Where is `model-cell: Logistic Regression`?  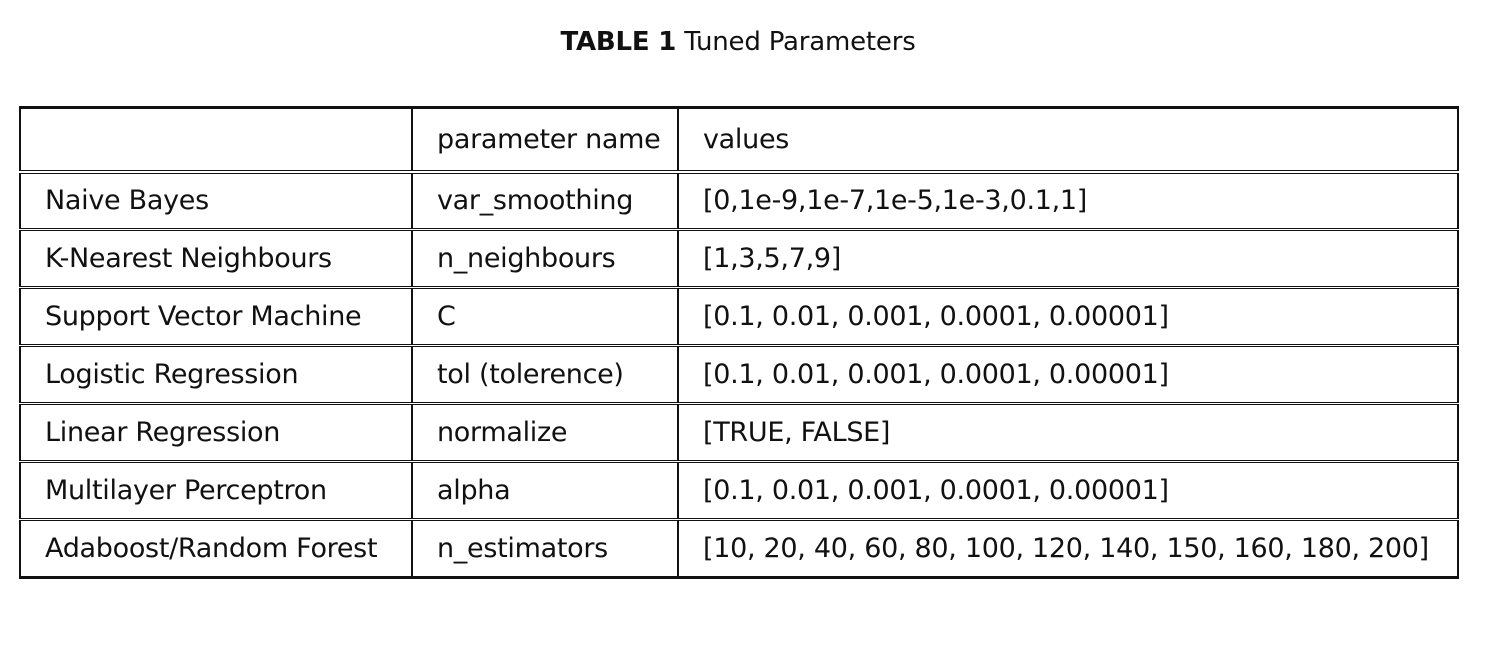
model-cell: Logistic Regression is located at coordinates (216, 374).